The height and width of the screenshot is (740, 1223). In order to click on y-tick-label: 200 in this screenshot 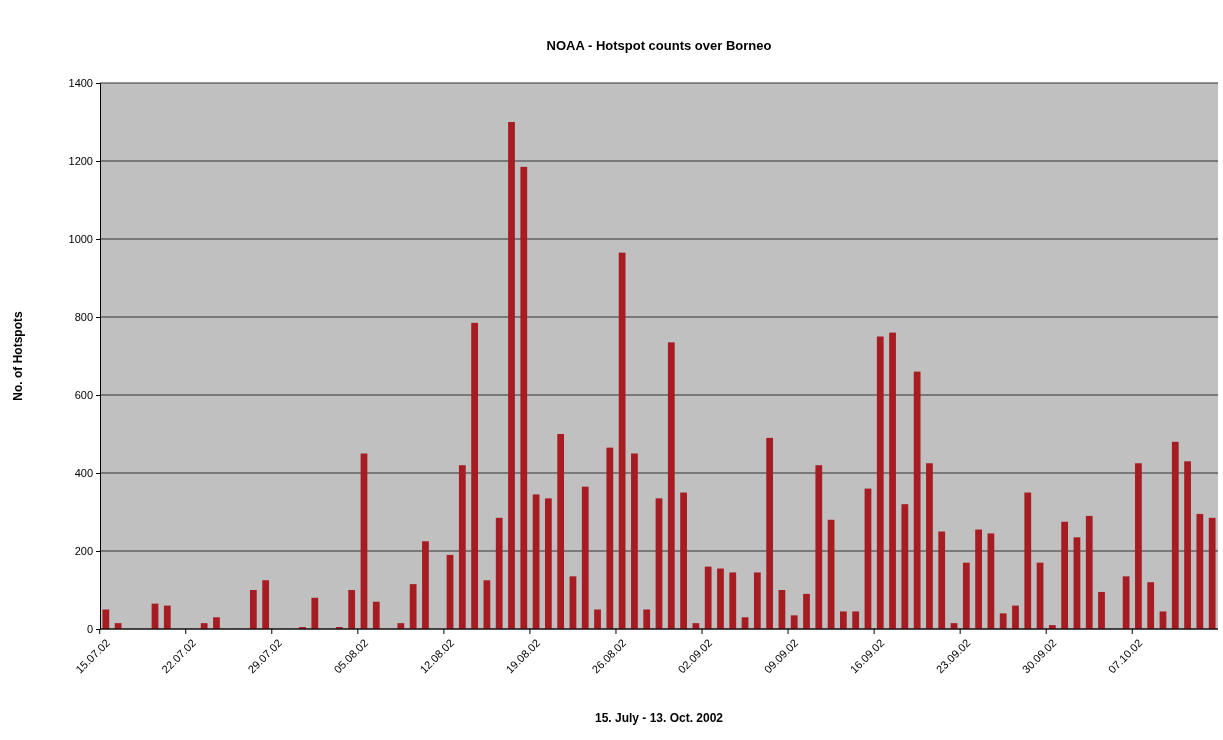, I will do `click(83, 551)`.